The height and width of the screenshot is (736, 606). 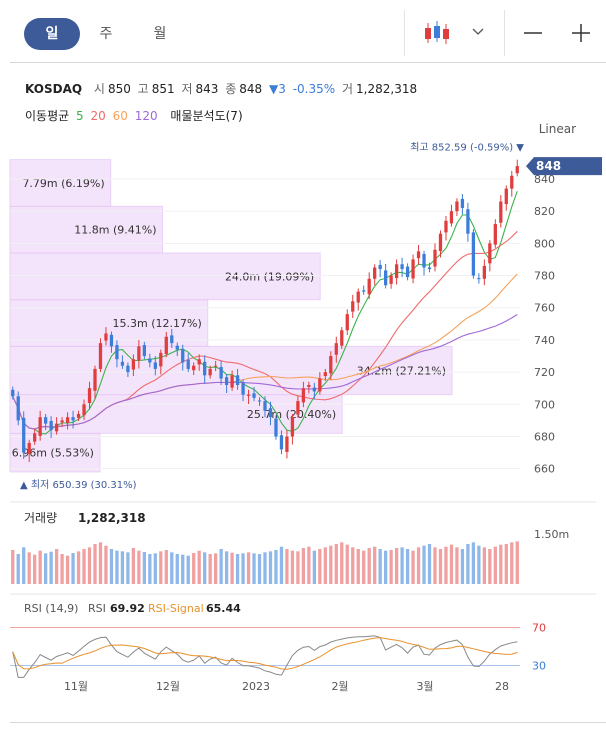 What do you see at coordinates (533, 33) in the screenshot?
I see `minus-icon` at bounding box center [533, 33].